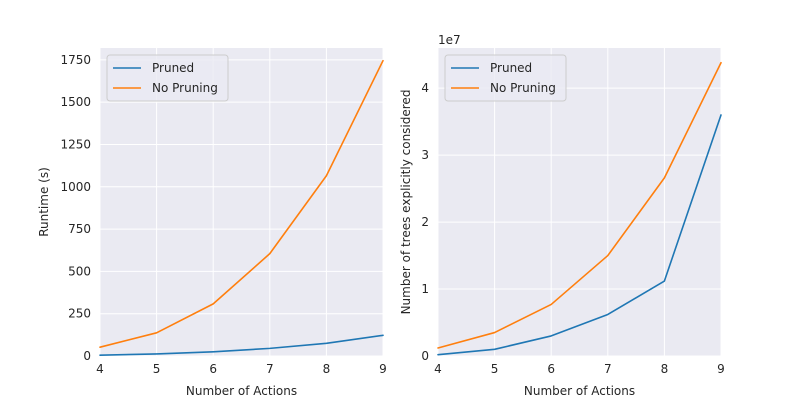 The width and height of the screenshot is (800, 400). Describe the element at coordinates (449, 40) in the screenshot. I see `y-offset-text: 1e7` at that location.